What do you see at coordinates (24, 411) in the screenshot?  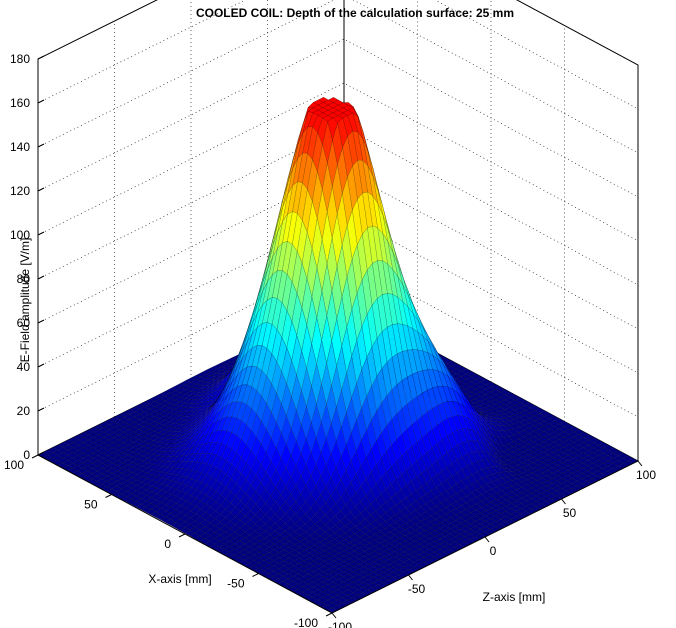 I see `z-tick-label: 20` at bounding box center [24, 411].